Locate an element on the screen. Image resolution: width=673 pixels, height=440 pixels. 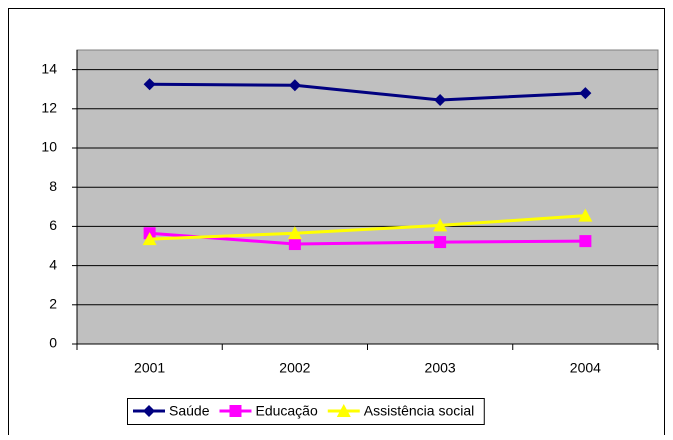
y-tick-label: 0 is located at coordinates (53, 343).